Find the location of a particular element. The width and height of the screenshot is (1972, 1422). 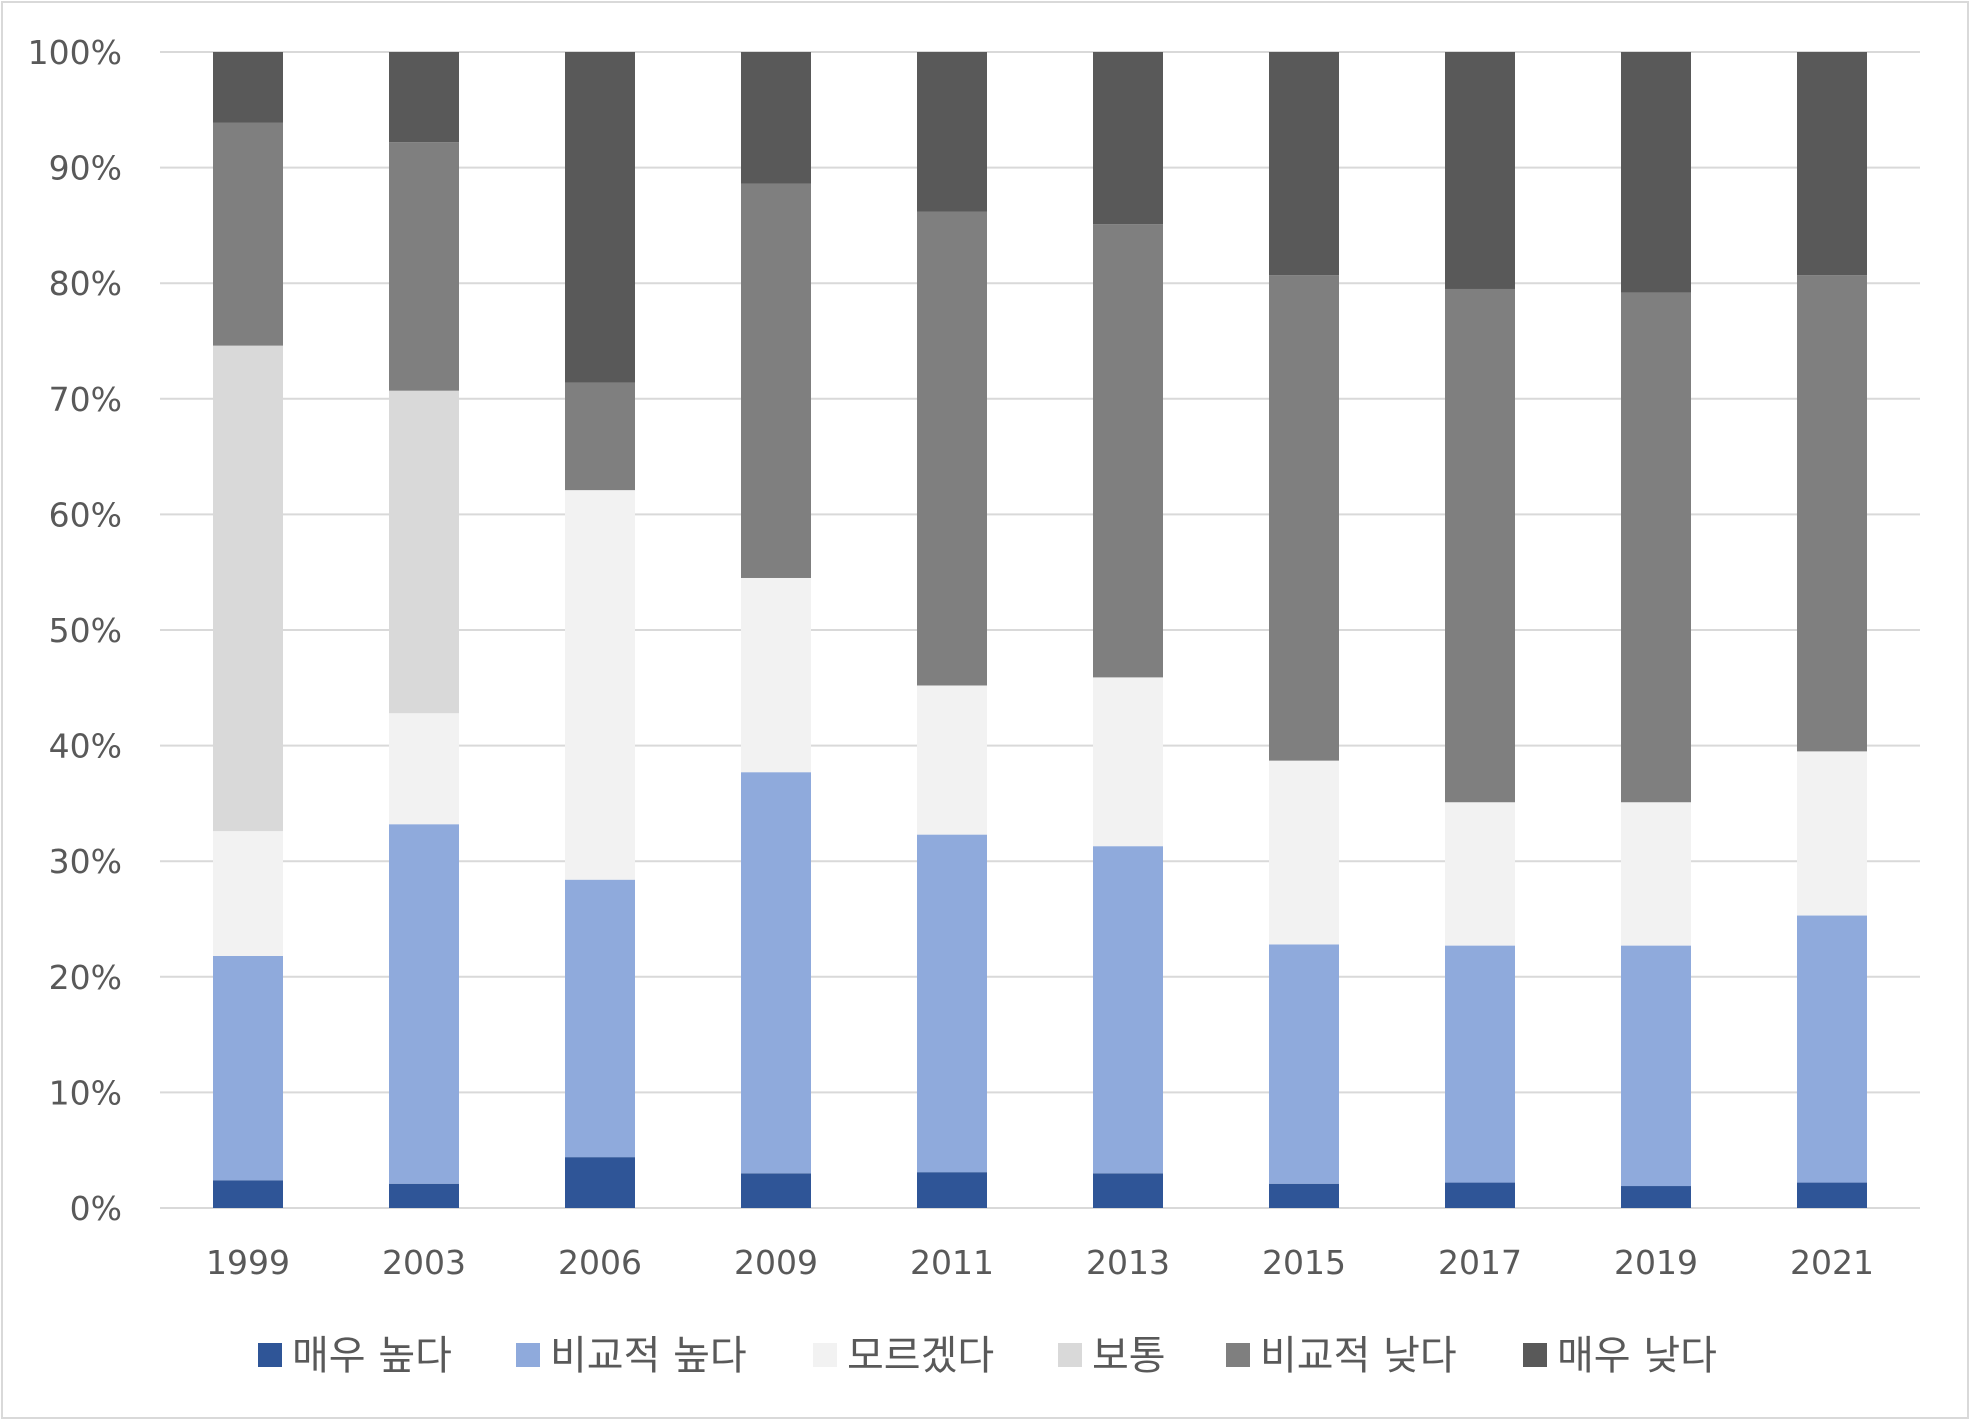

y-tick-label: 100% is located at coordinates (75, 52).